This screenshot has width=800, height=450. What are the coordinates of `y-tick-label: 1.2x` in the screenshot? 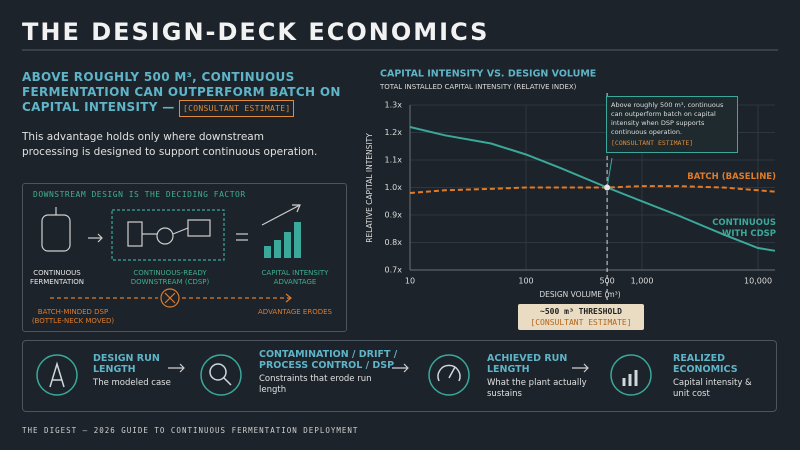 It's located at (394, 132).